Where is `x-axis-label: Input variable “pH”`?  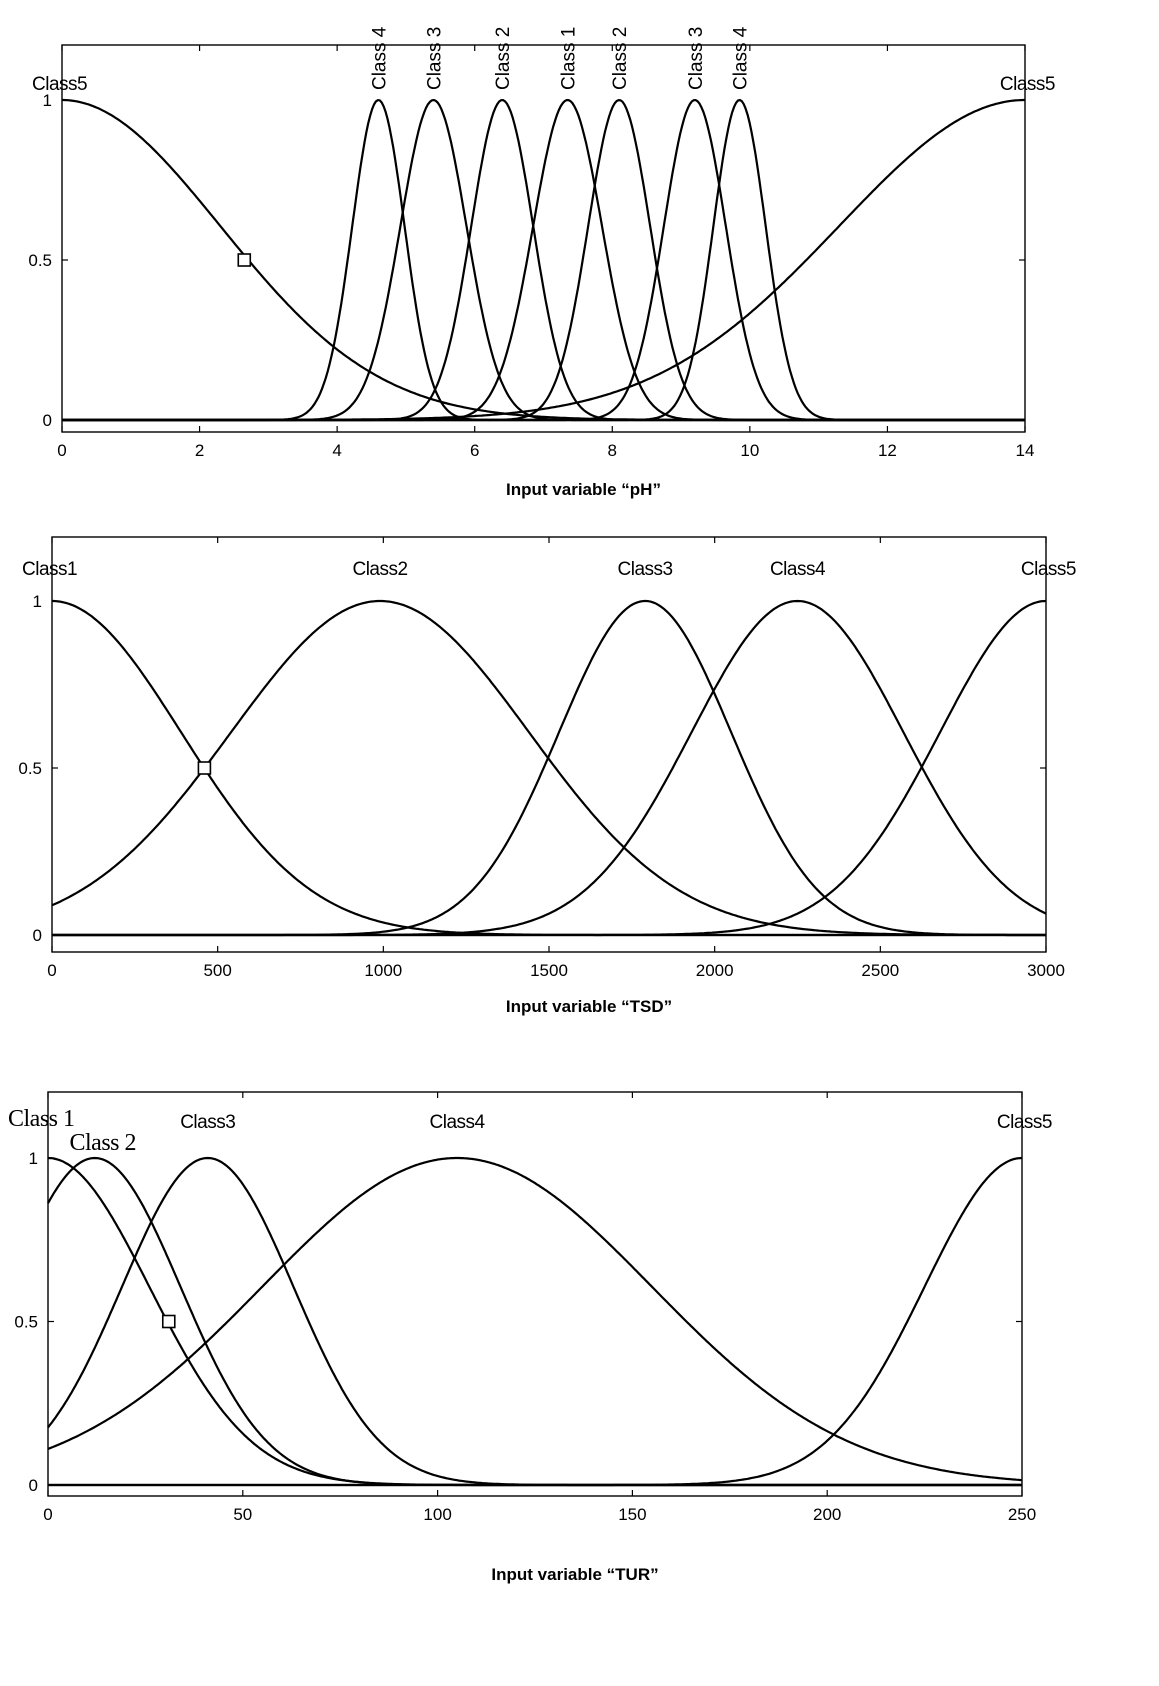
x-axis-label: Input variable “pH” is located at coordinates (583, 489).